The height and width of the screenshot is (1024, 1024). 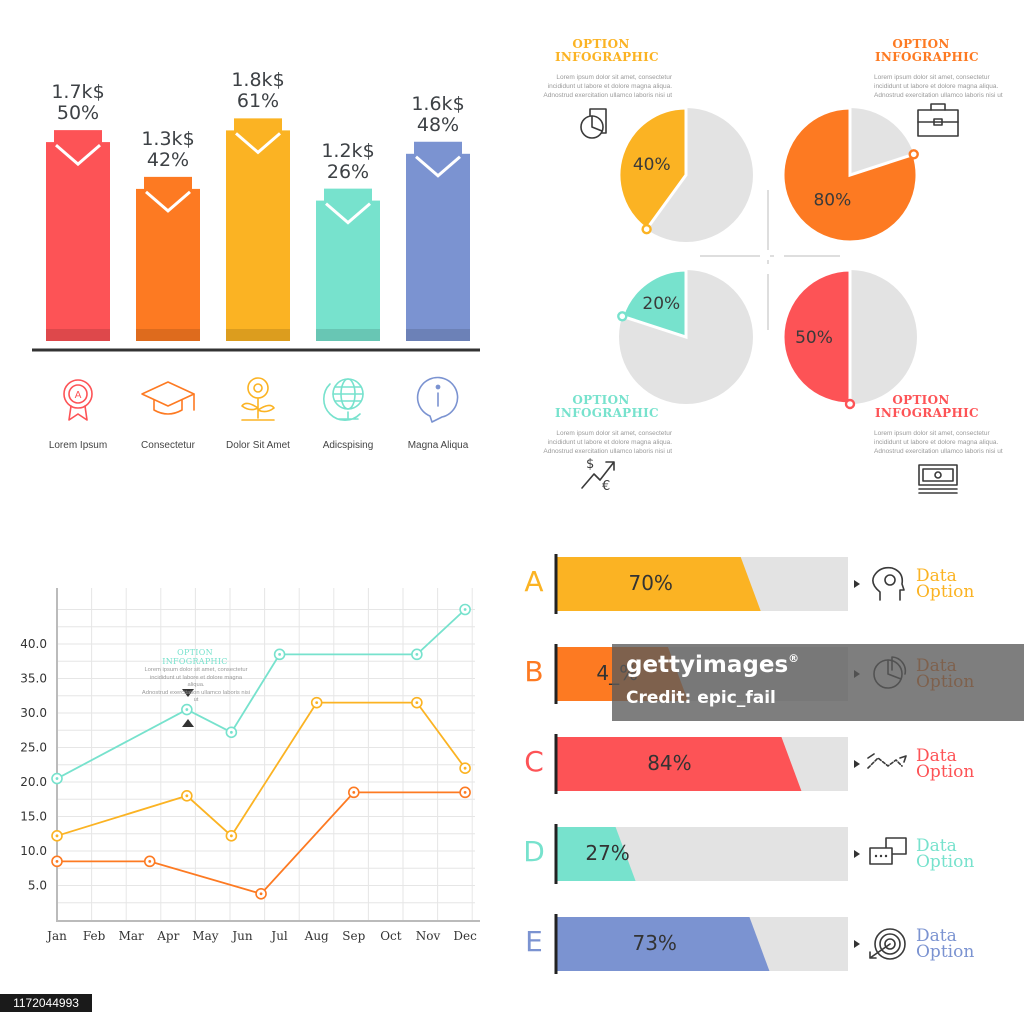 I want to click on hbar-percent: 27%, so click(x=607, y=853).